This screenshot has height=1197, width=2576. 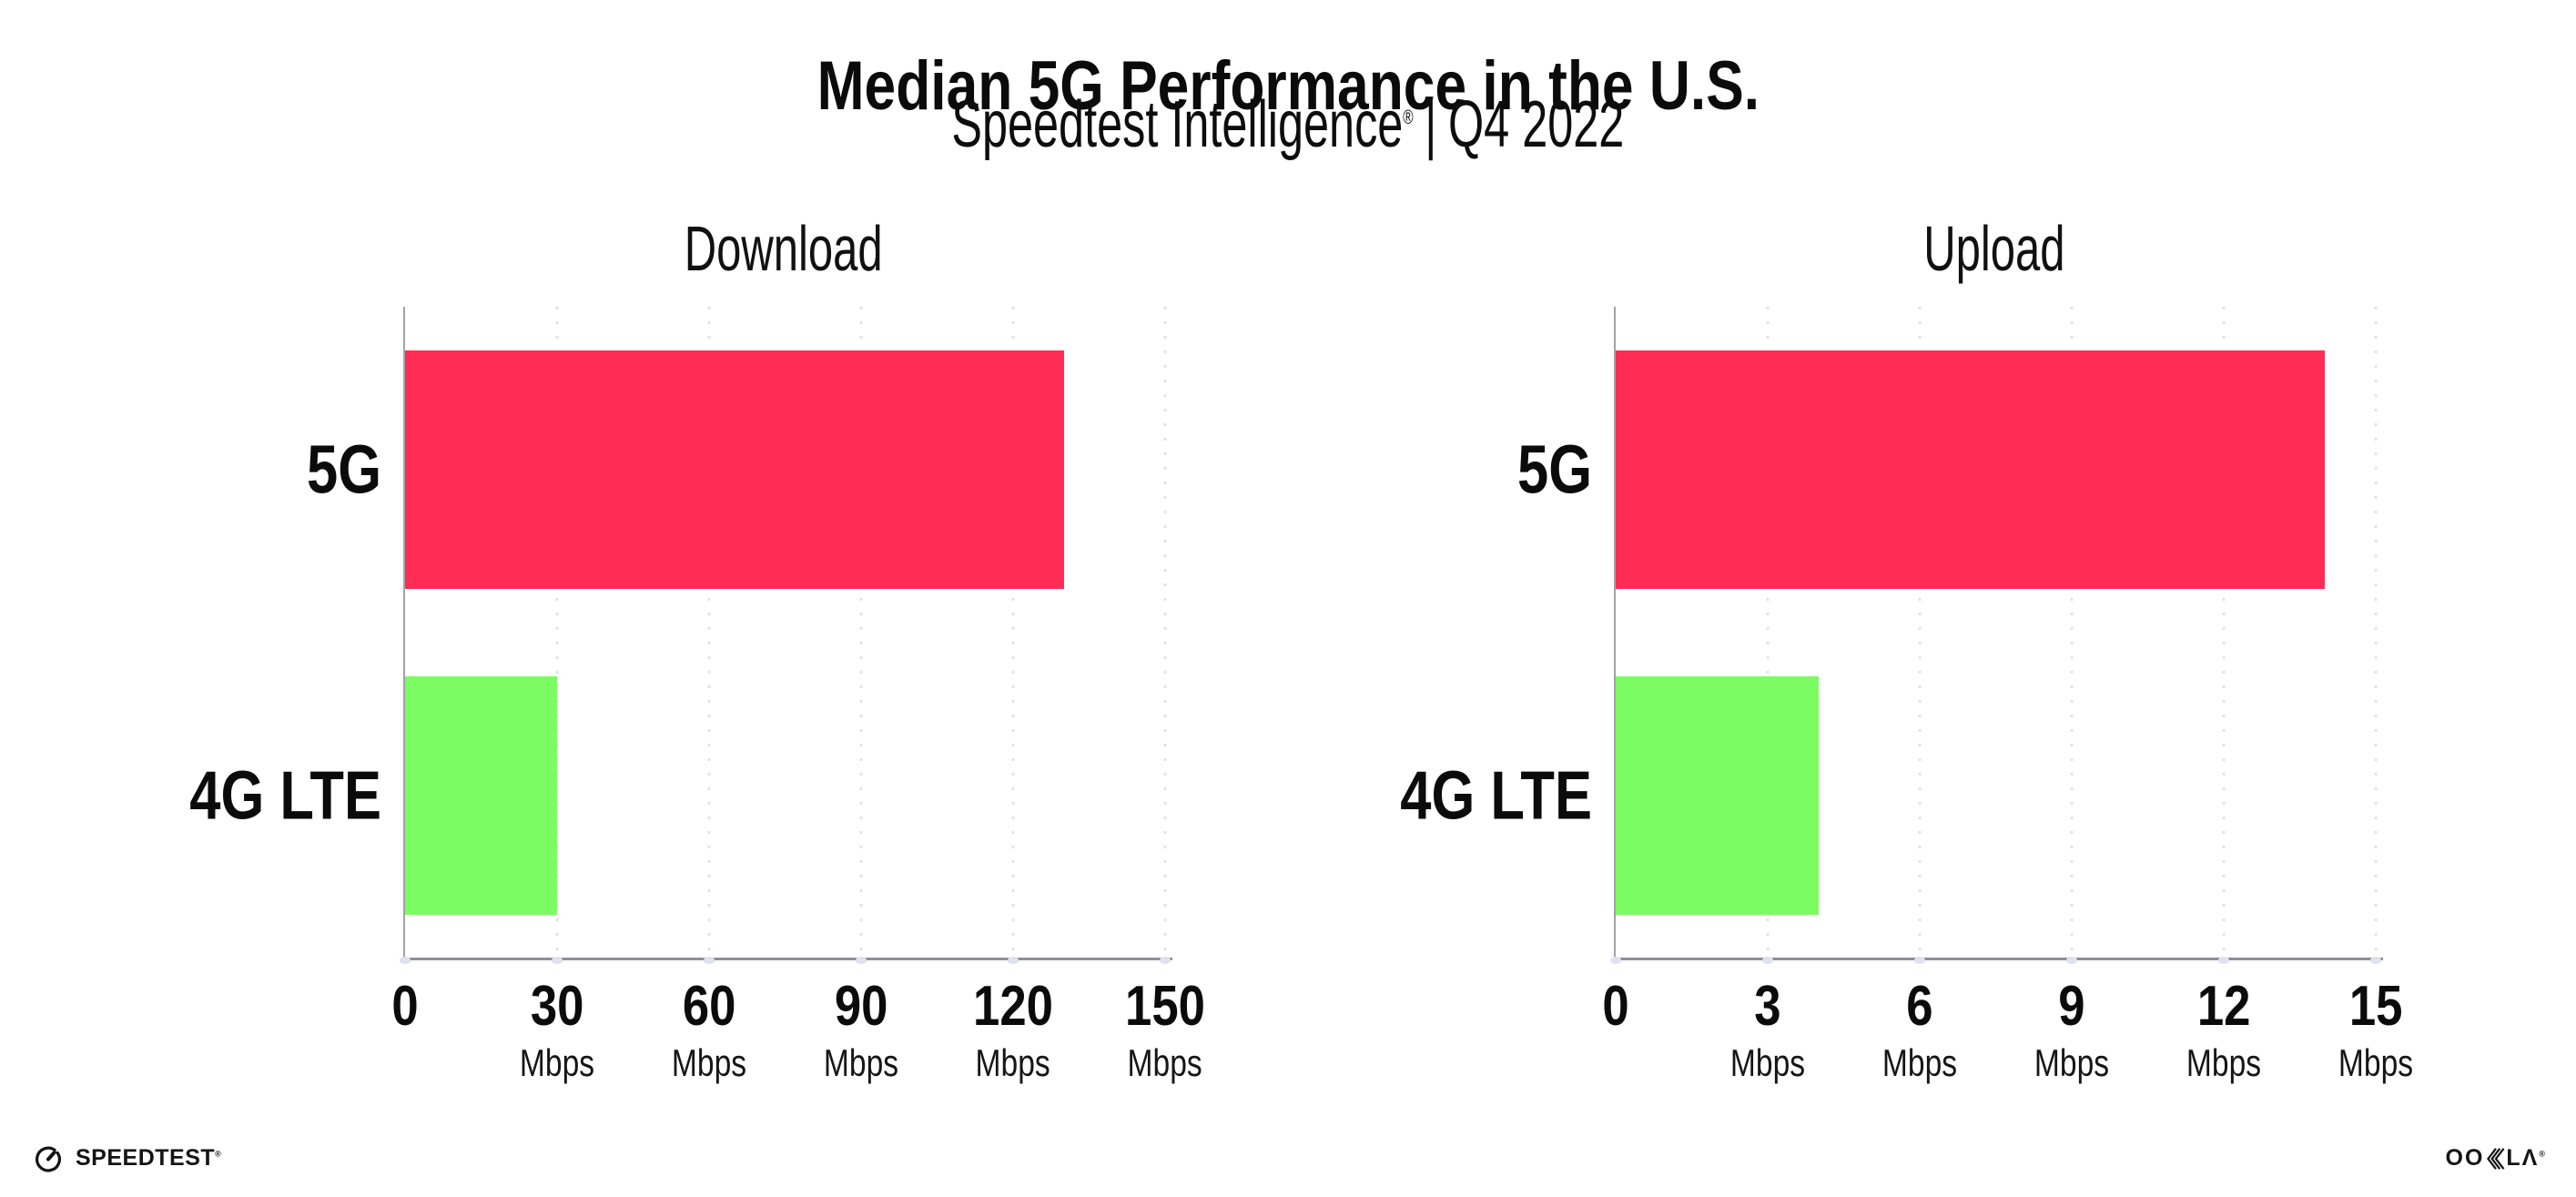 I want to click on x-tick: 60 Mbps, so click(x=709, y=1030).